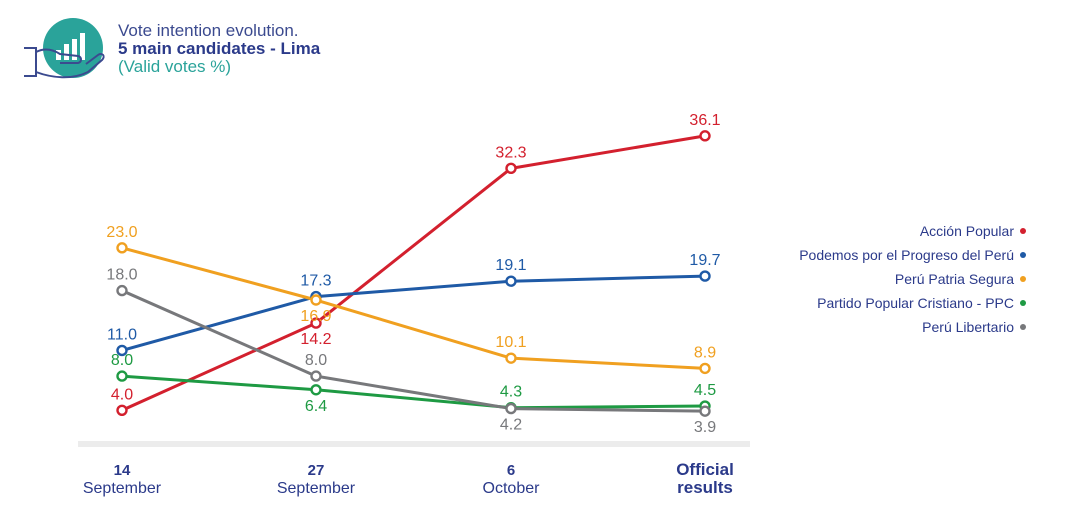 Image resolution: width=1066 pixels, height=516 pixels. I want to click on data-label: 6.4, so click(316, 406).